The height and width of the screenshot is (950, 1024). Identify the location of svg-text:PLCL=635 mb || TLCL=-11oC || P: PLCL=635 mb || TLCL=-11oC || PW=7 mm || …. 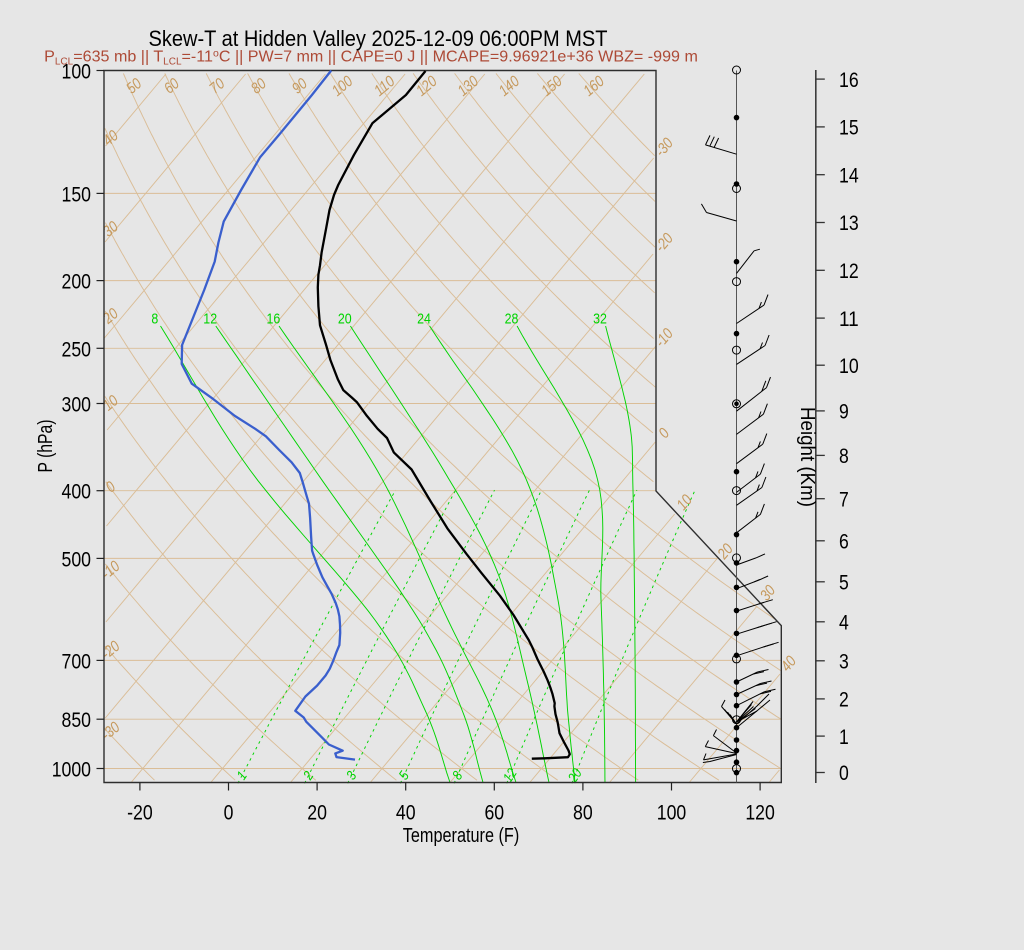
(371, 57).